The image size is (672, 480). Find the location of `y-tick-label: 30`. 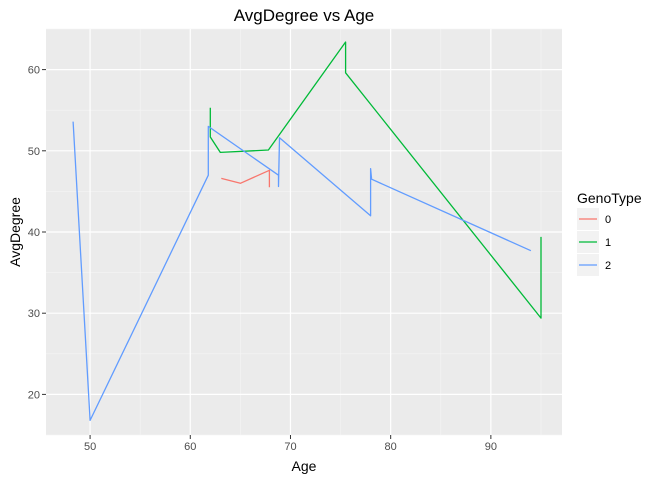

y-tick-label: 30 is located at coordinates (34, 314).